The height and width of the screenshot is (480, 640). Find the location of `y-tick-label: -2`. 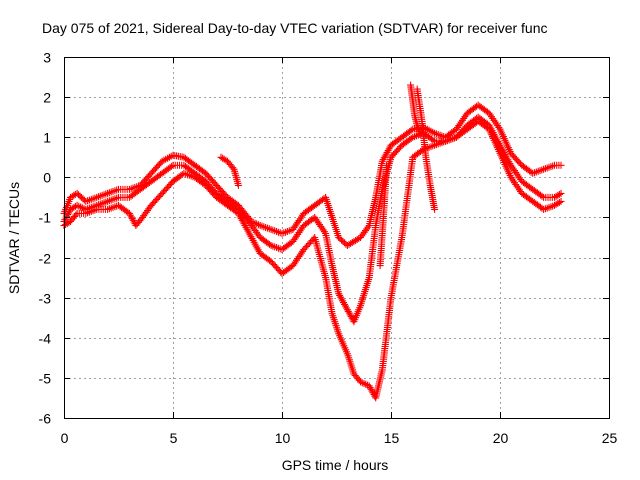

y-tick-label: -2 is located at coordinates (45, 259).